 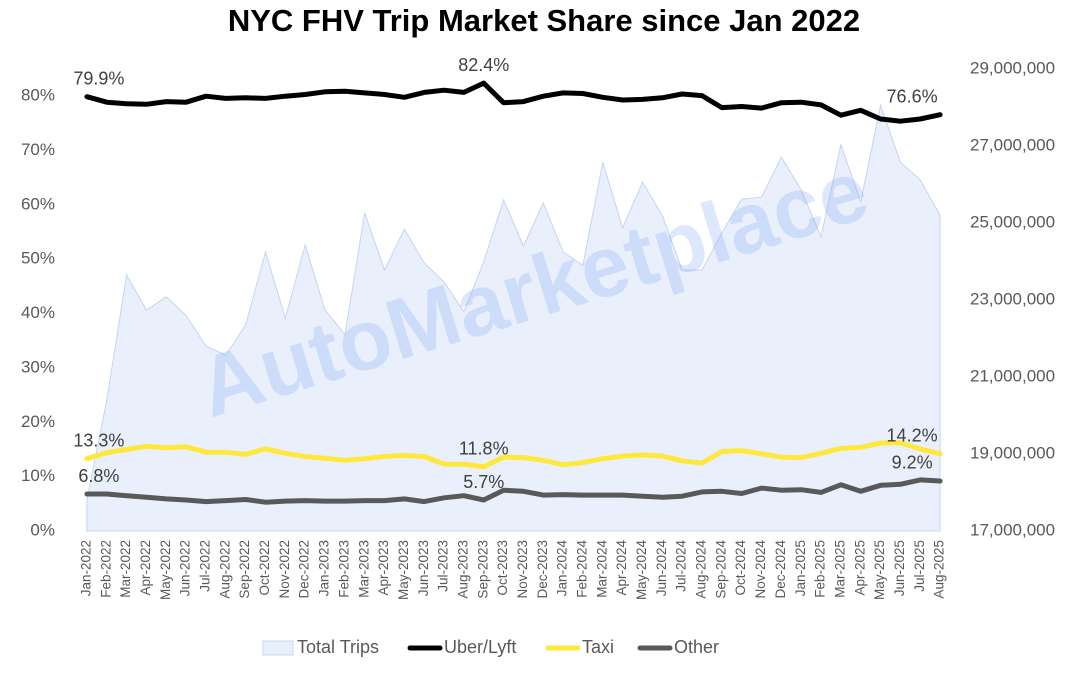 I want to click on x-tick-label: May-2023, so click(x=403, y=570).